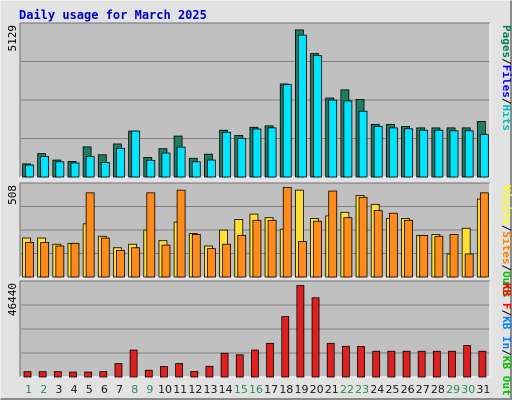 The width and height of the screenshot is (512, 400). Describe the element at coordinates (392, 389) in the screenshot. I see `day-label-25: 25` at that location.